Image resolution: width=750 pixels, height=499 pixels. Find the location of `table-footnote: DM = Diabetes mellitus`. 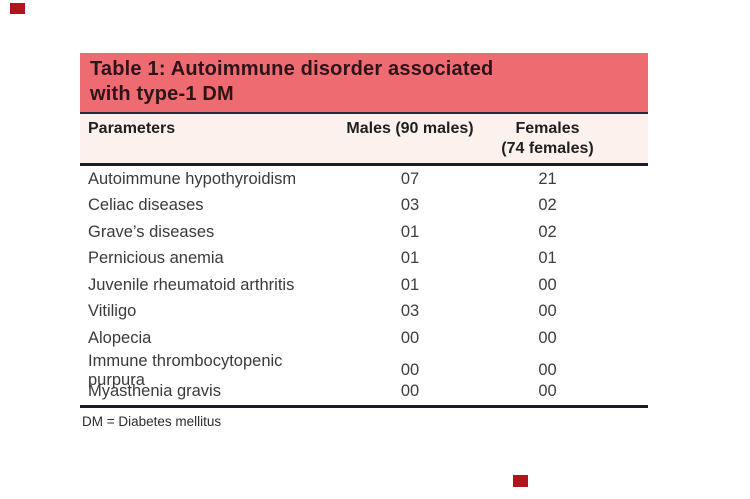

table-footnote: DM = Diabetes mellitus is located at coordinates (152, 421).